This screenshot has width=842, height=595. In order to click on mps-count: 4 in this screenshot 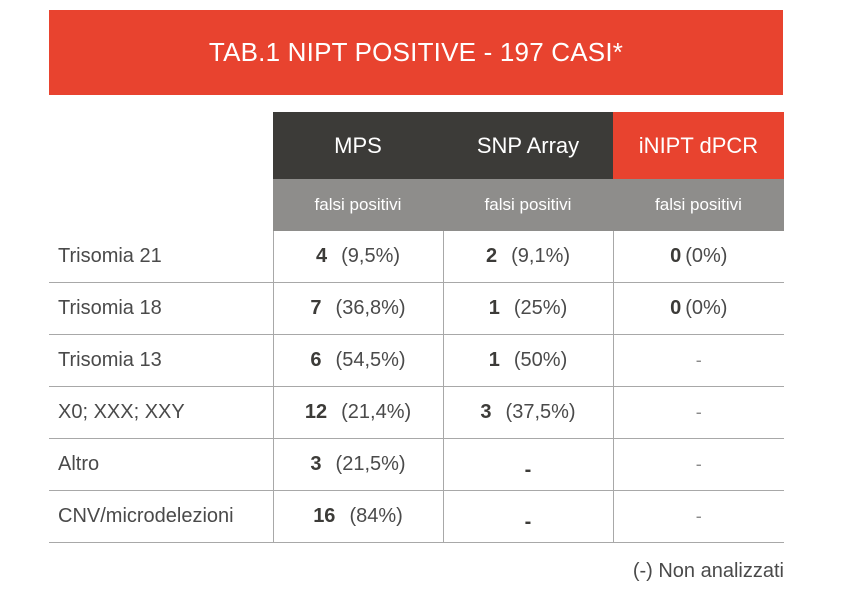, I will do `click(321, 256)`.